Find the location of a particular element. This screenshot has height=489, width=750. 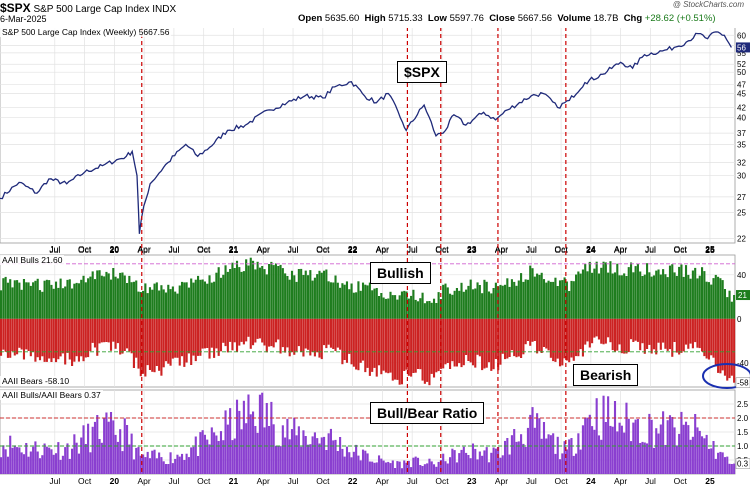

price-tick-label: 47 is located at coordinates (741, 85).